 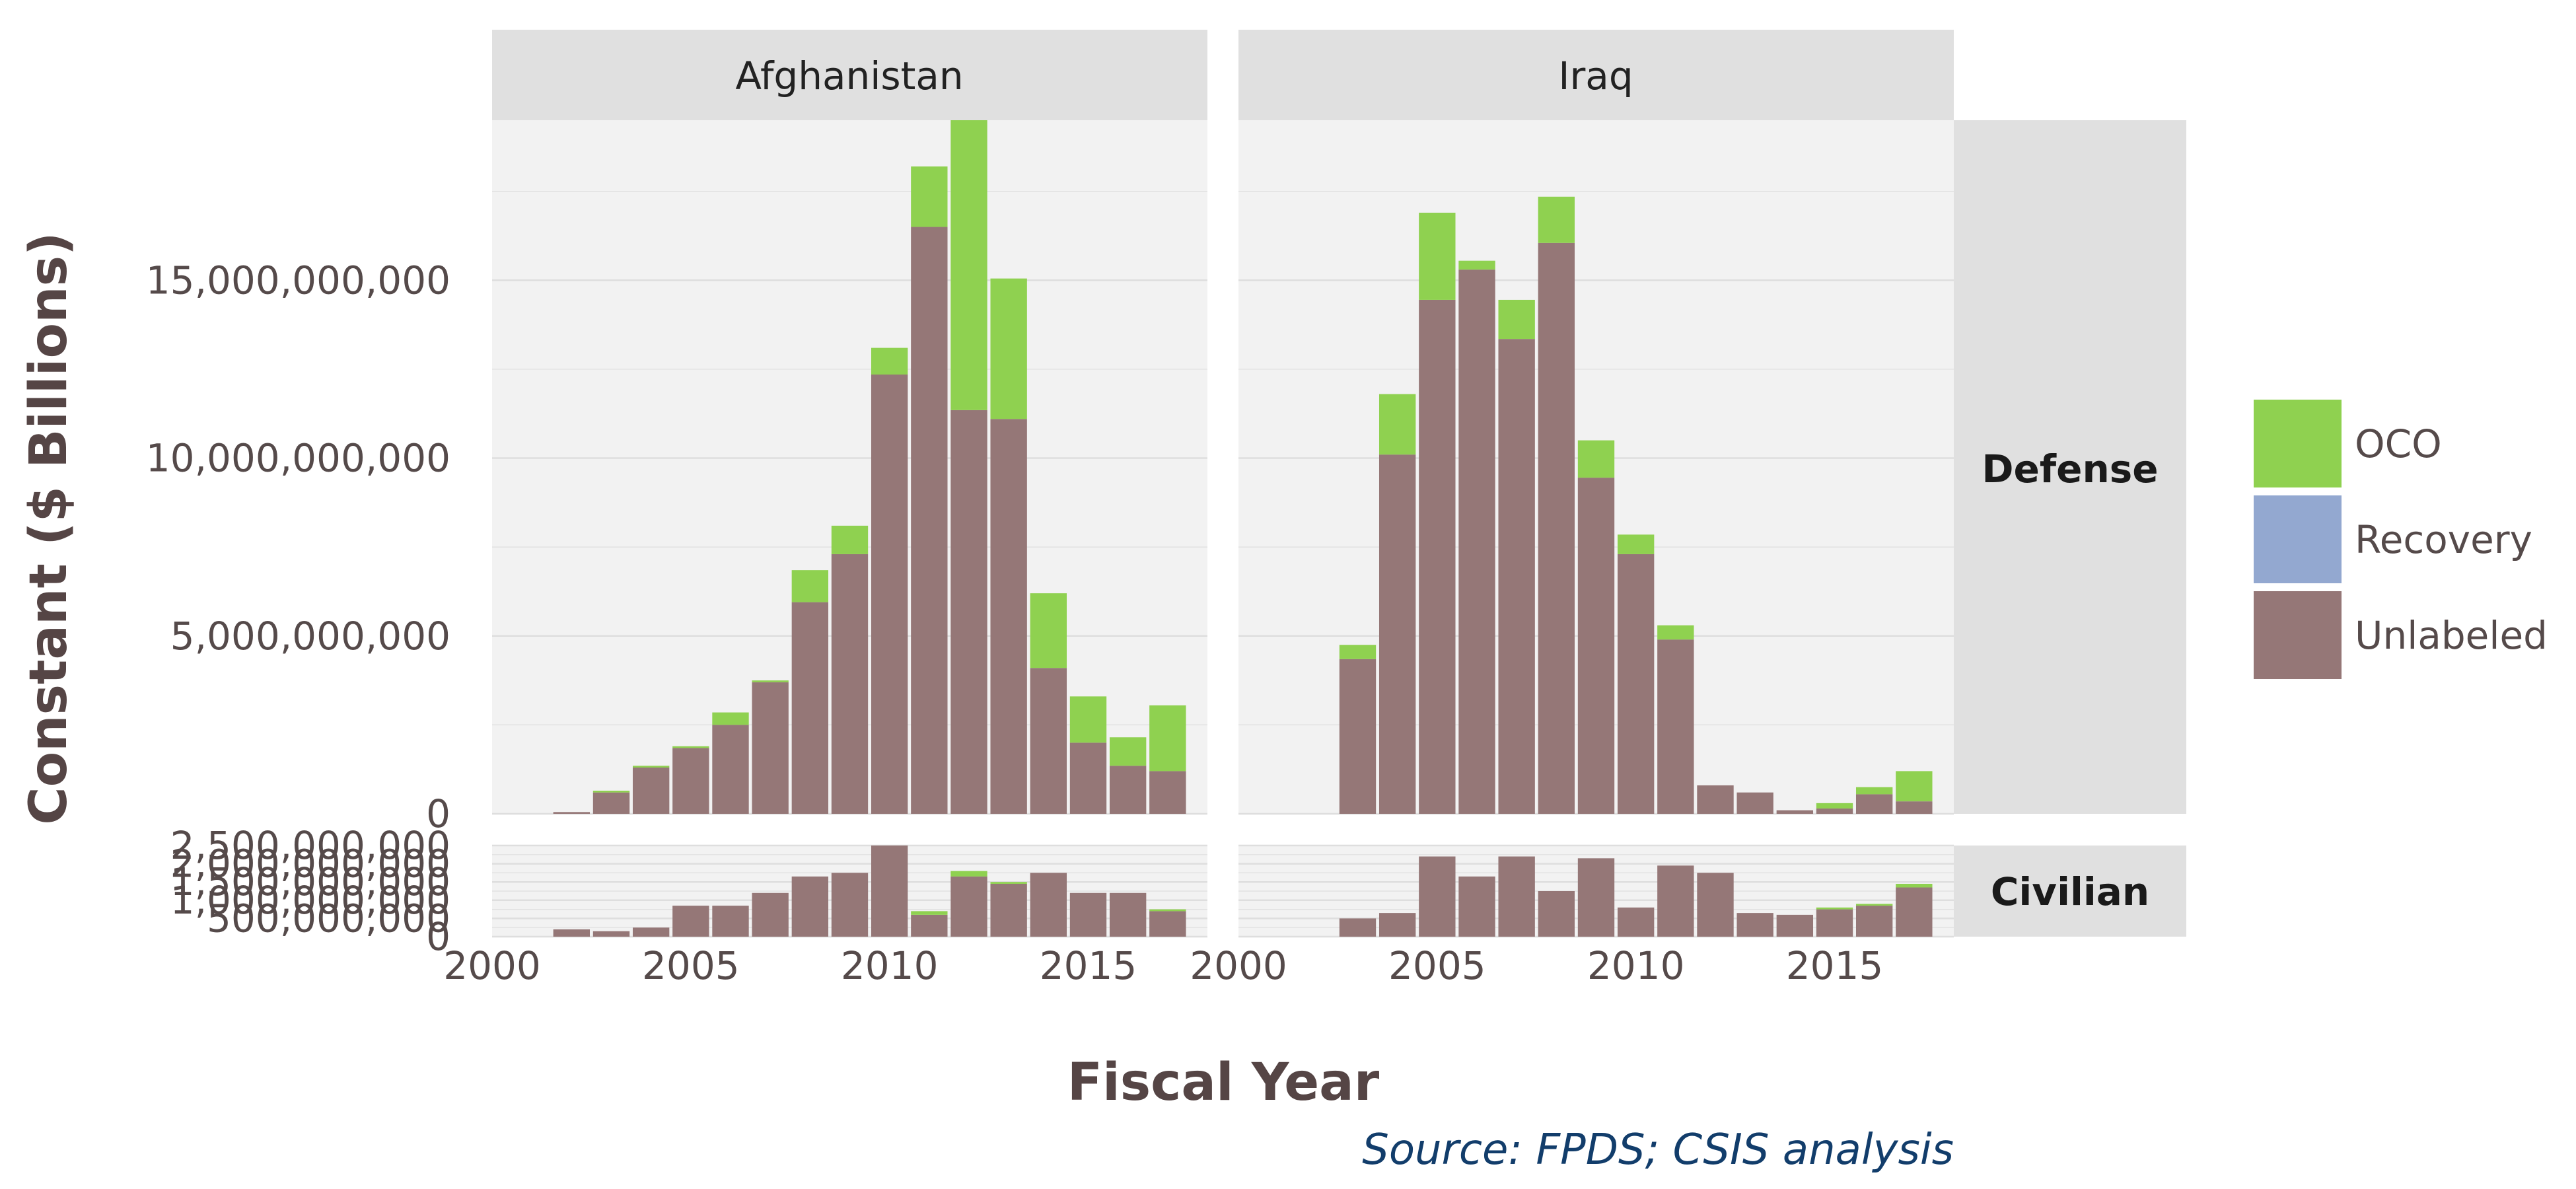 What do you see at coordinates (1636, 965) in the screenshot?
I see `x-tick-label: 2010` at bounding box center [1636, 965].